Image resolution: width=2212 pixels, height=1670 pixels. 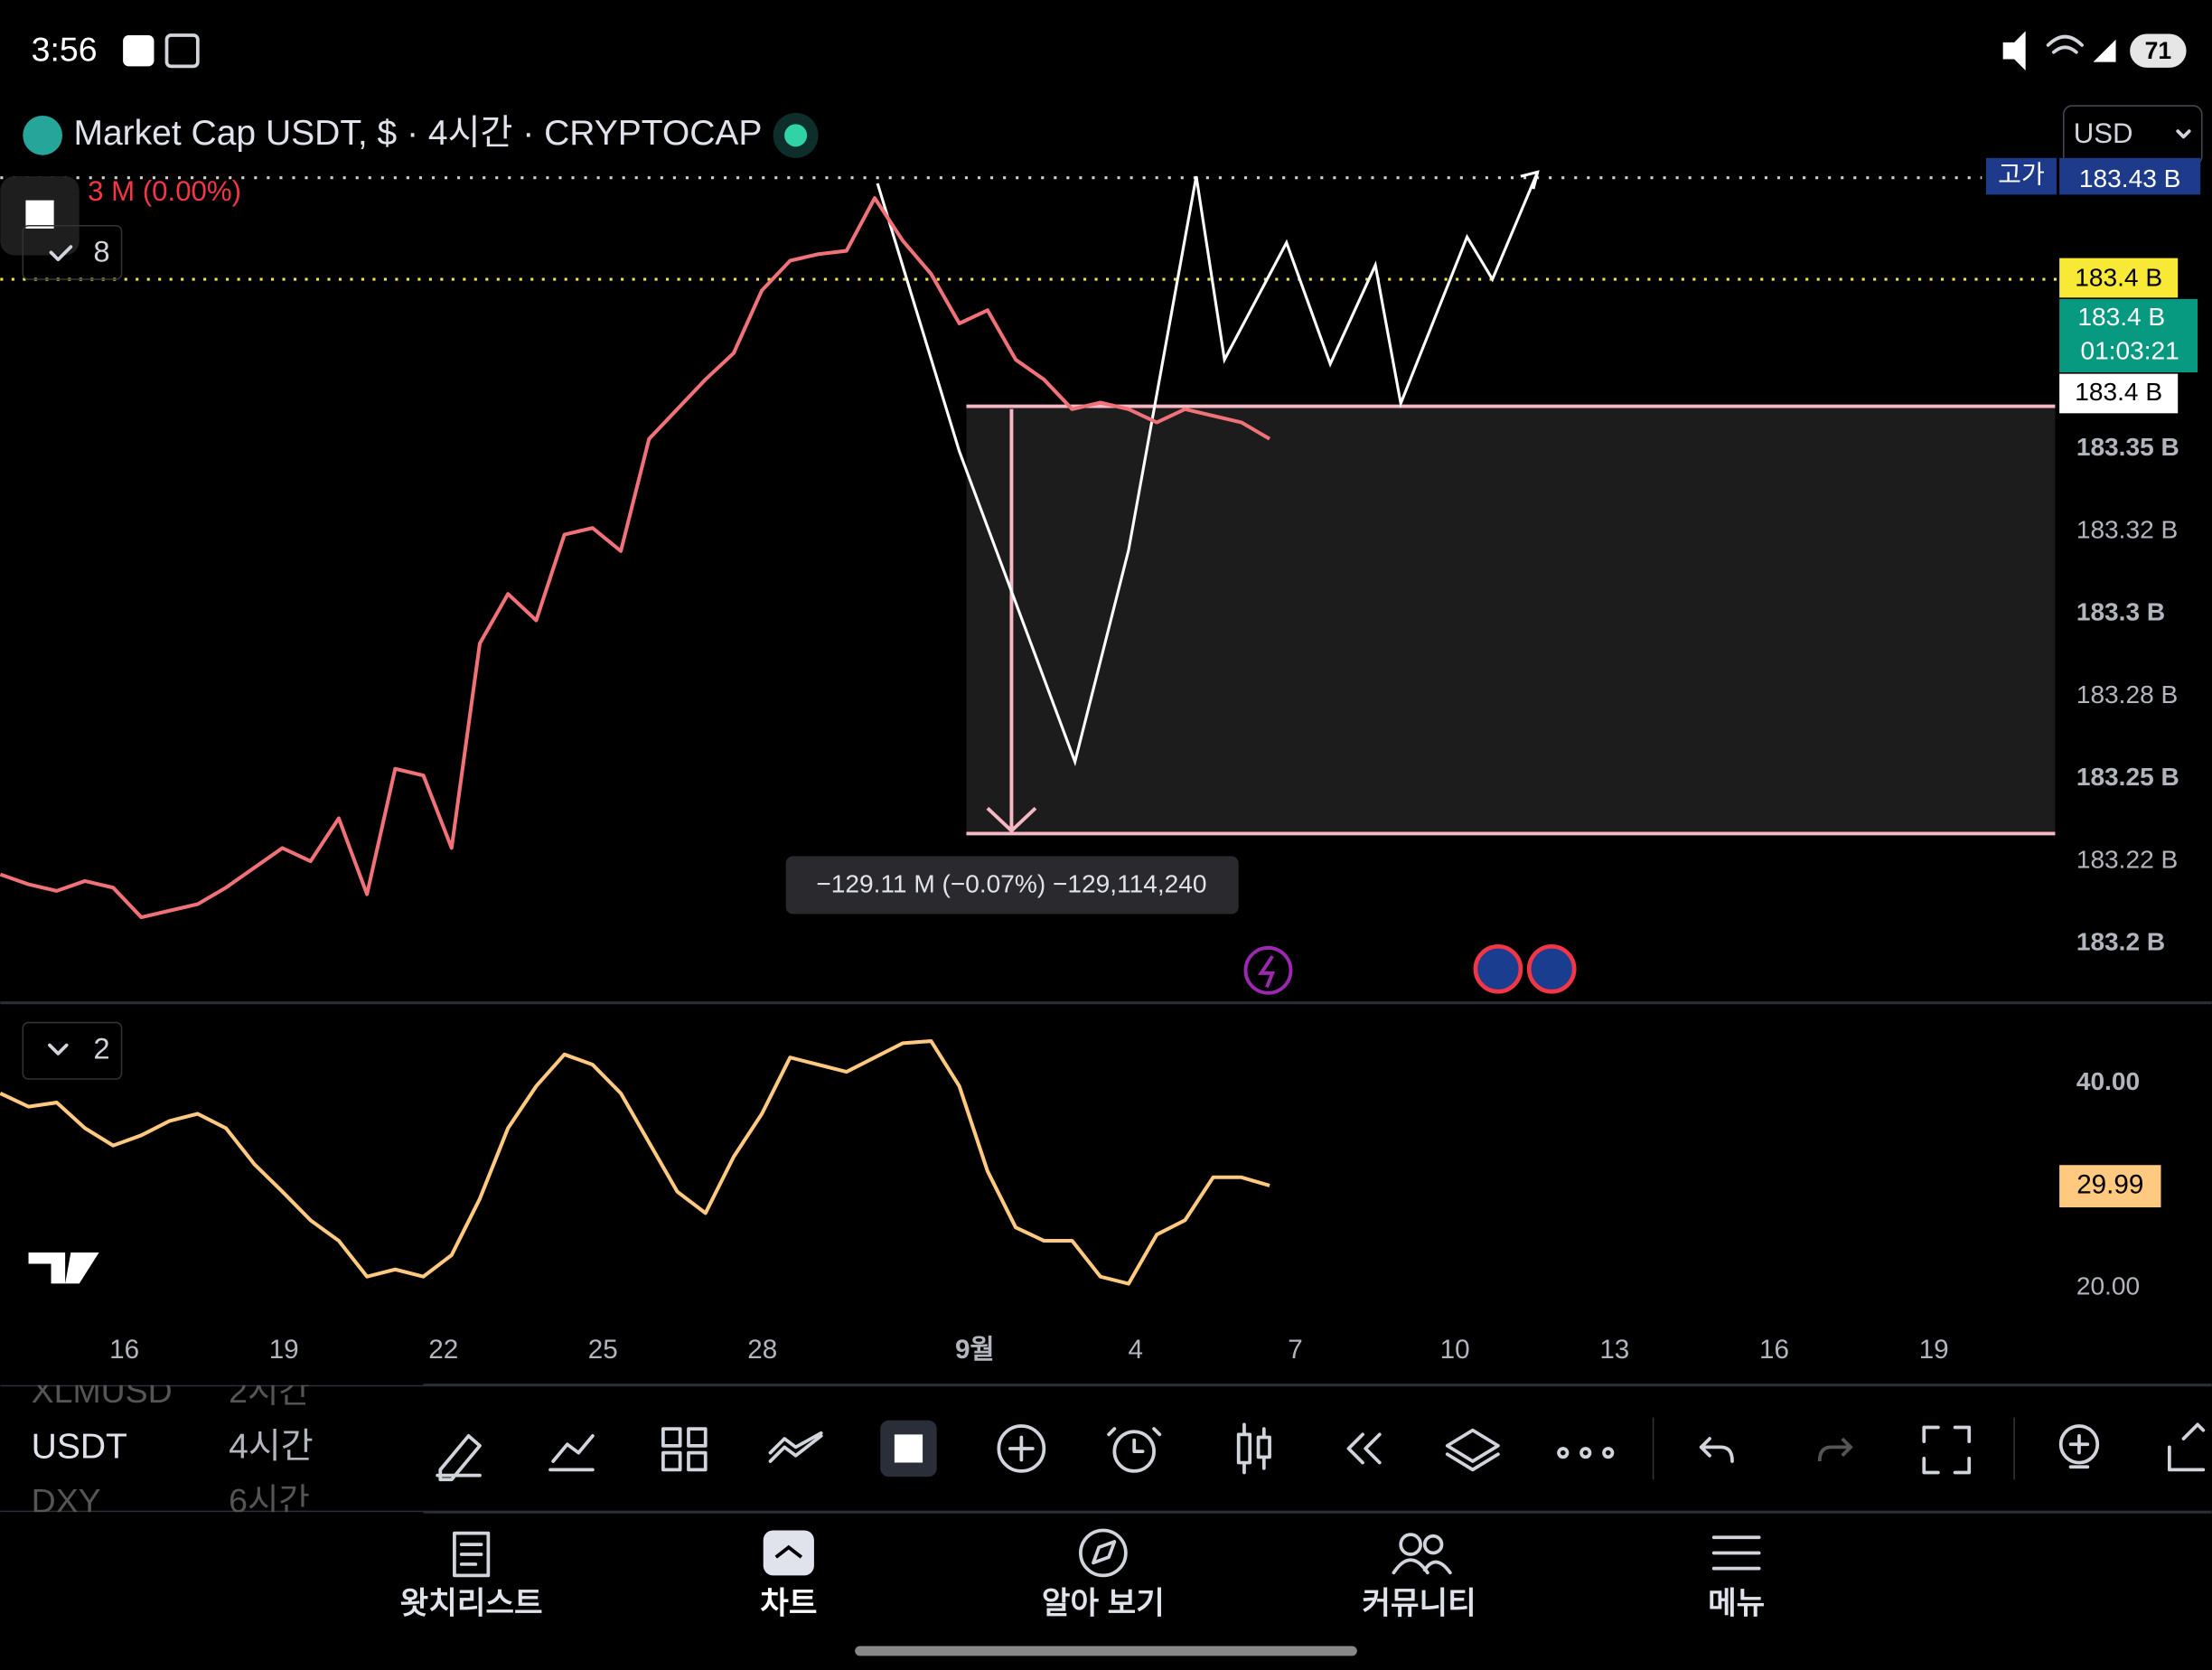 What do you see at coordinates (684, 1449) in the screenshot?
I see `tool-layout` at bounding box center [684, 1449].